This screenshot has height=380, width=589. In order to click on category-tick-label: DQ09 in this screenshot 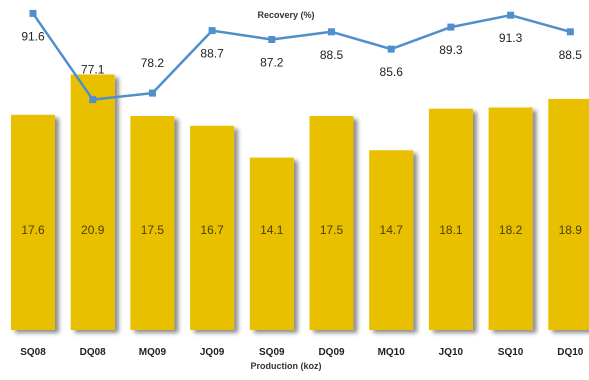, I will do `click(331, 352)`.